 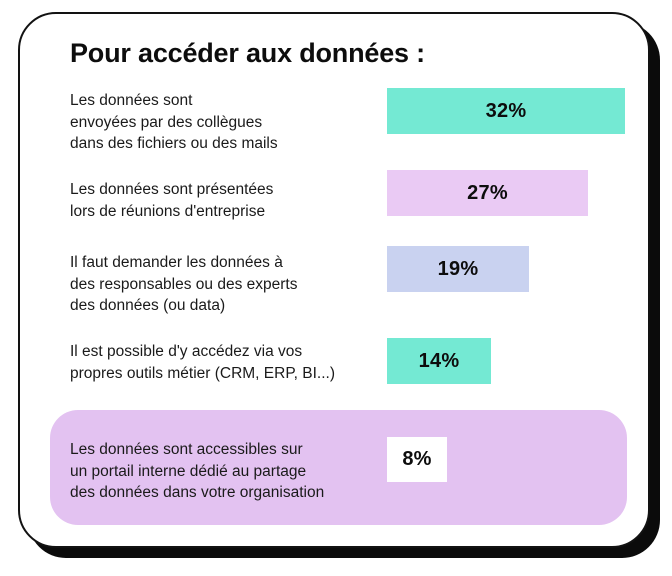 What do you see at coordinates (186, 449) in the screenshot?
I see `label-line: Les données sont accessibles sur` at bounding box center [186, 449].